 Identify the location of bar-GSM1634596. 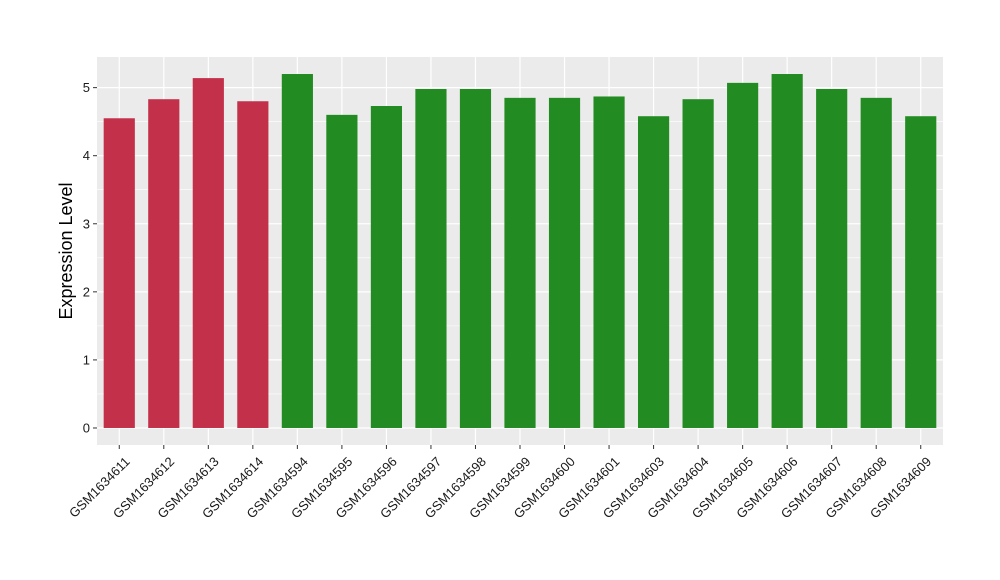
(386, 267).